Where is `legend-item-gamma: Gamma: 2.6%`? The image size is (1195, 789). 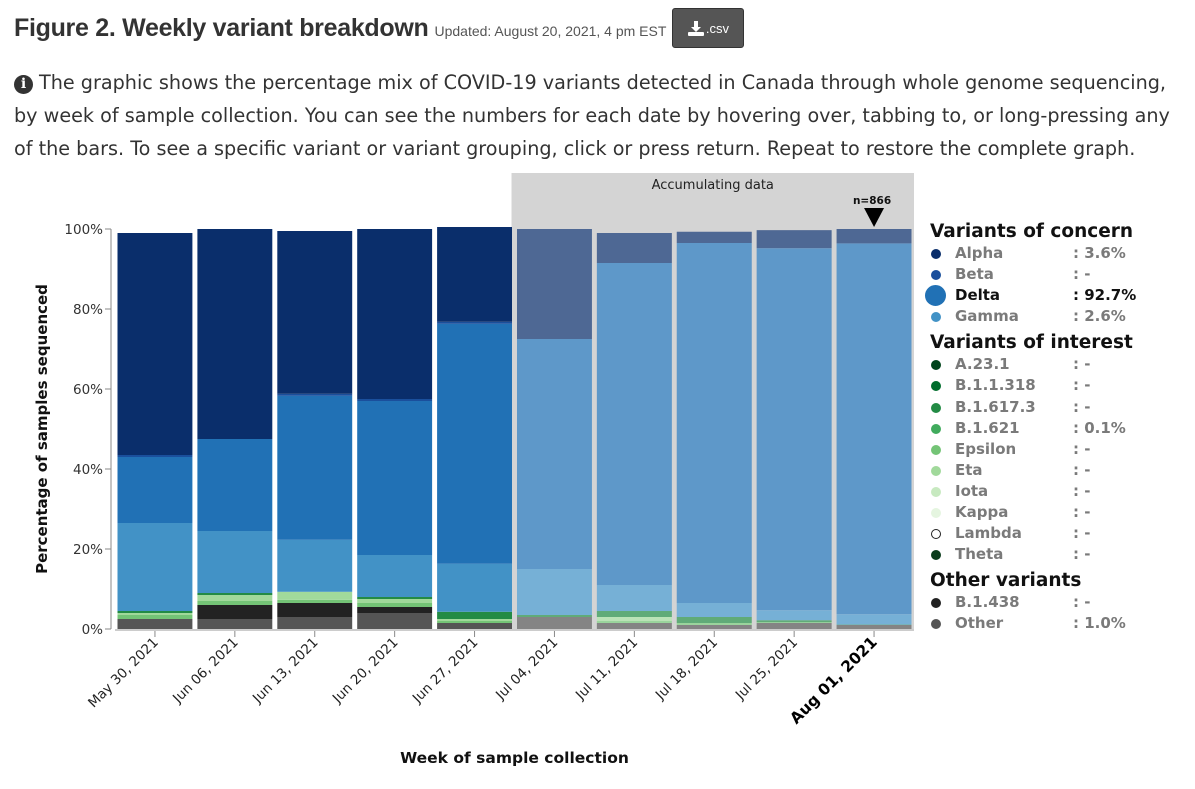 legend-item-gamma: Gamma: 2.6% is located at coordinates (1054, 316).